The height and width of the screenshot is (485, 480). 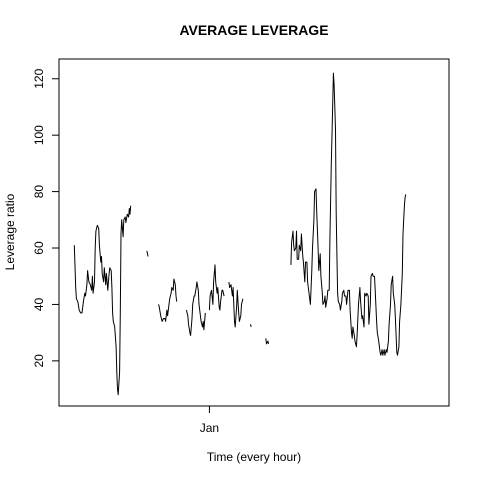 What do you see at coordinates (254, 457) in the screenshot?
I see `x-axis-label: Time (every hour)` at bounding box center [254, 457].